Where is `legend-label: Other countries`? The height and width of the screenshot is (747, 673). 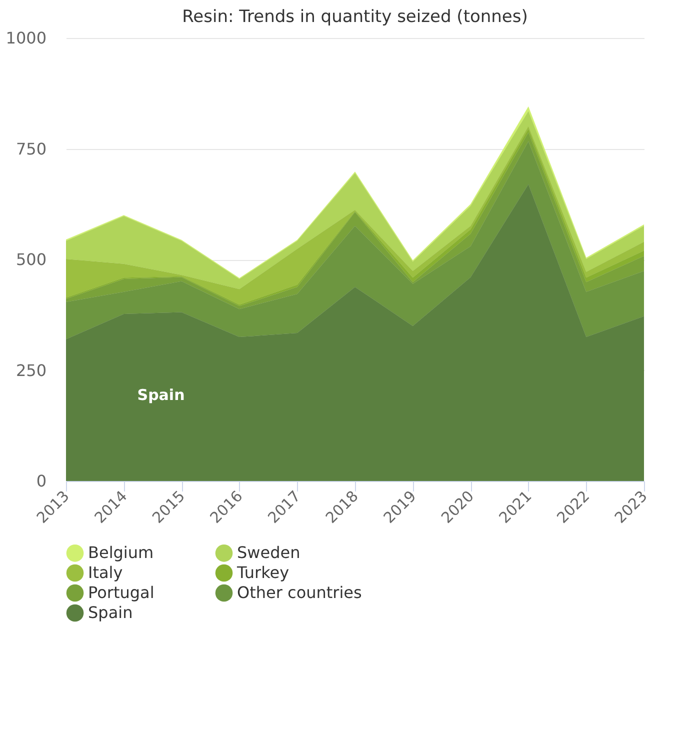
legend-label: Other countries is located at coordinates (299, 592).